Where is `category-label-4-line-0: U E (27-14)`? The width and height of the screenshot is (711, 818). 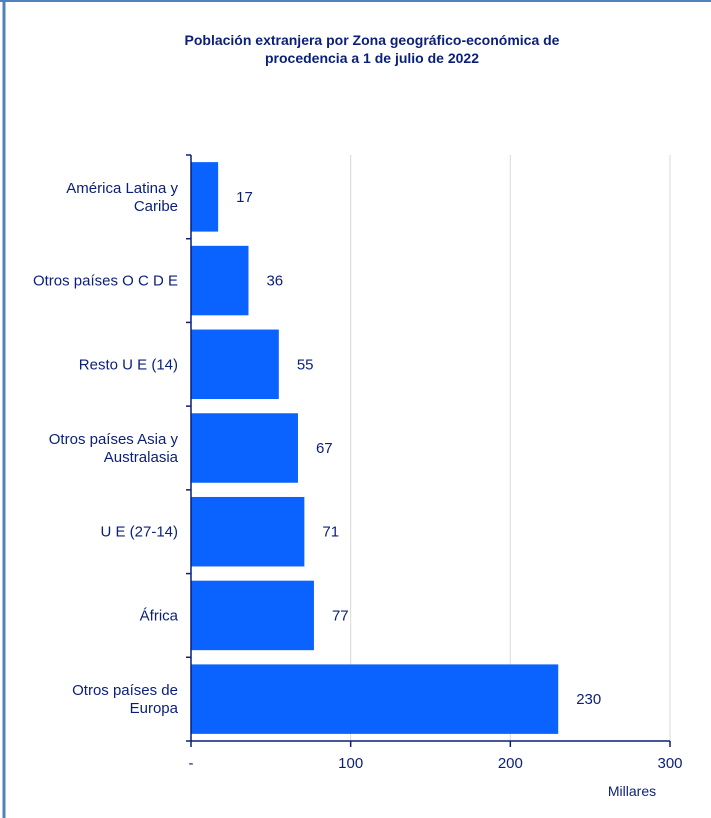 category-label-4-line-0: U E (27-14) is located at coordinates (139, 532).